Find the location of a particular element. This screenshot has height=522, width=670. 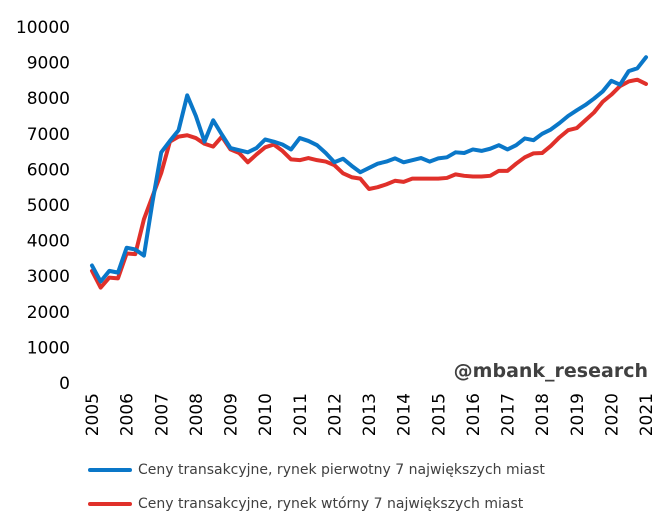

legend-swatch-secondary is located at coordinates (110, 504).